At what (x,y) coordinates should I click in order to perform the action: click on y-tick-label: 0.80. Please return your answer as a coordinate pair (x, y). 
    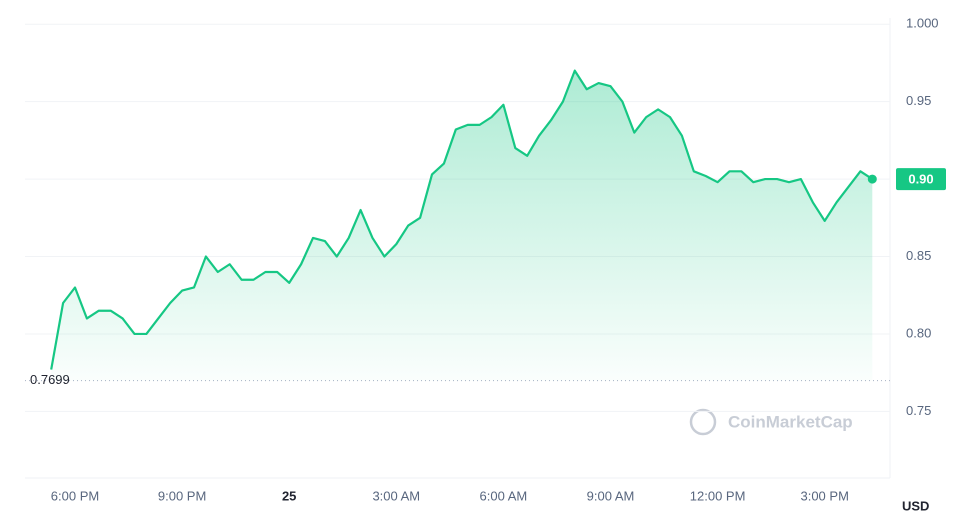
    Looking at the image, I should click on (918, 332).